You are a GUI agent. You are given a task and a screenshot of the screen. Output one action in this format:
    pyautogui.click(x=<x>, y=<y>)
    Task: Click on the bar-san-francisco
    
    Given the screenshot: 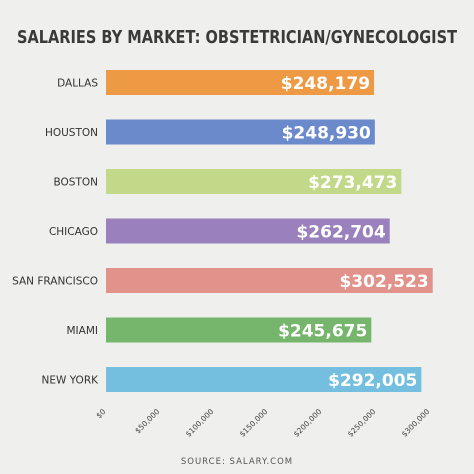 What is the action you would take?
    pyautogui.click(x=269, y=280)
    